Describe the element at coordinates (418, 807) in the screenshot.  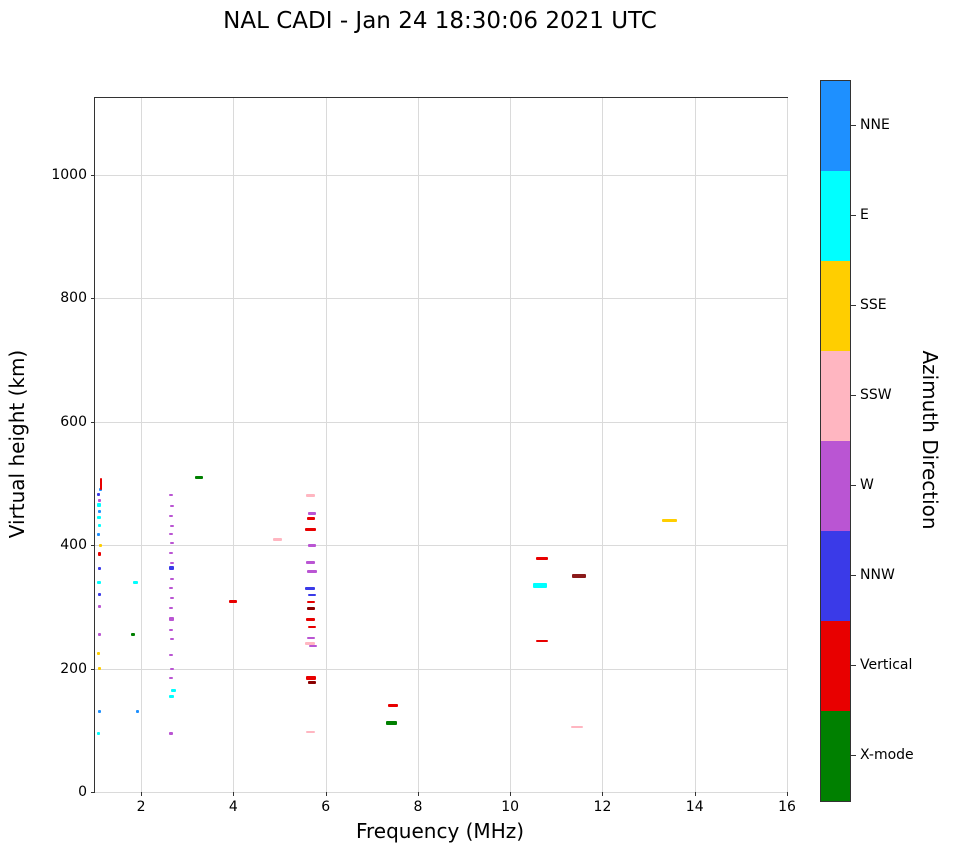
I see `x-tick-label: 8` at that location.